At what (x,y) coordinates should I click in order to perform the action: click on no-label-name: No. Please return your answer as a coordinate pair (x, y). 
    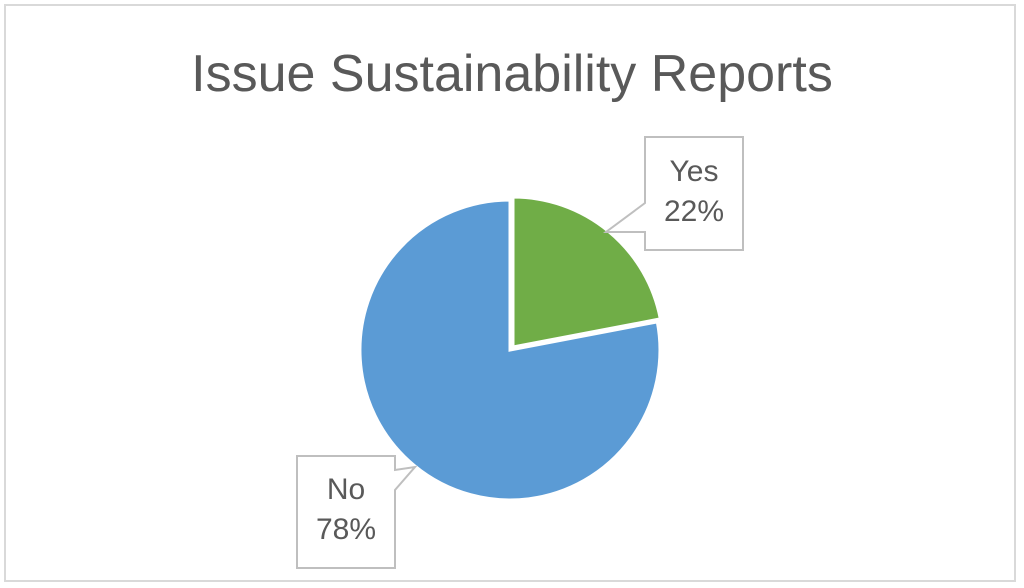
    Looking at the image, I should click on (346, 489).